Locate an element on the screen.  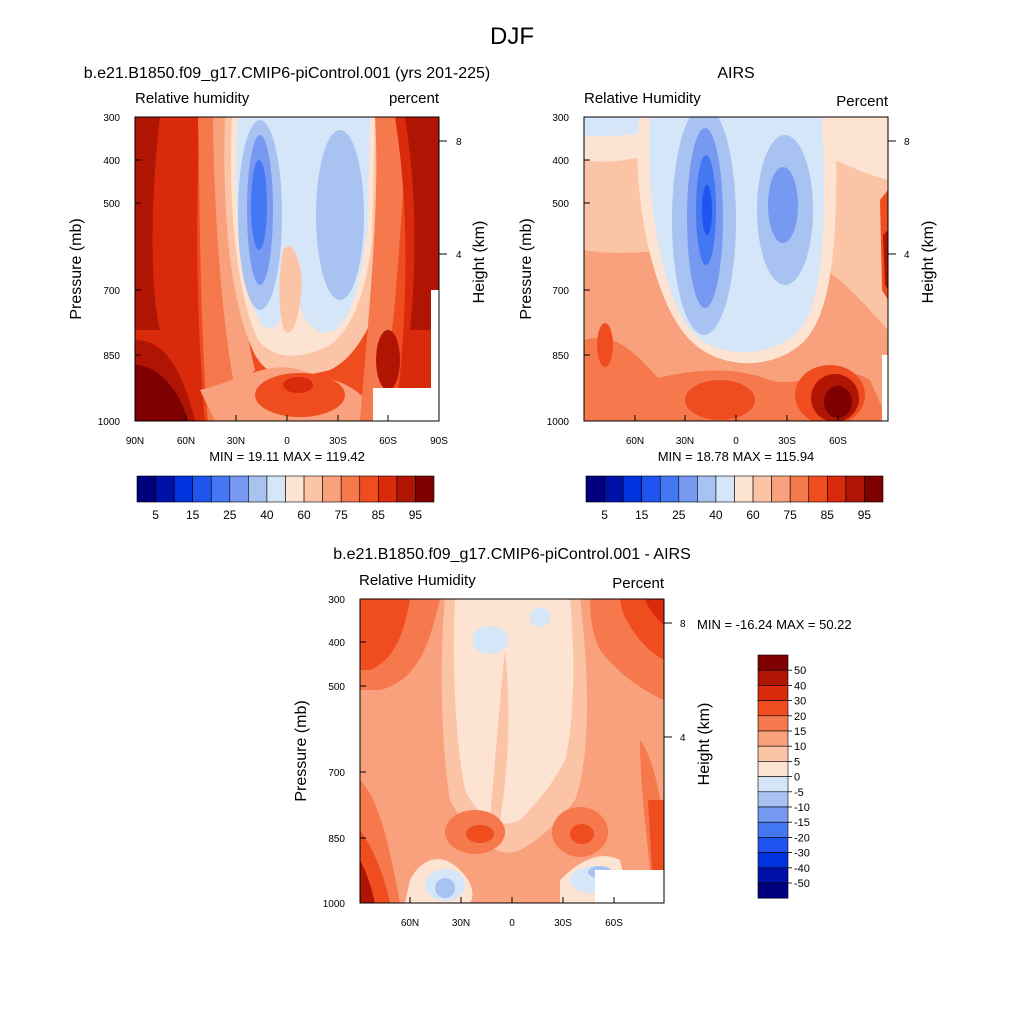
y-tick: 400 is located at coordinates (336, 643).